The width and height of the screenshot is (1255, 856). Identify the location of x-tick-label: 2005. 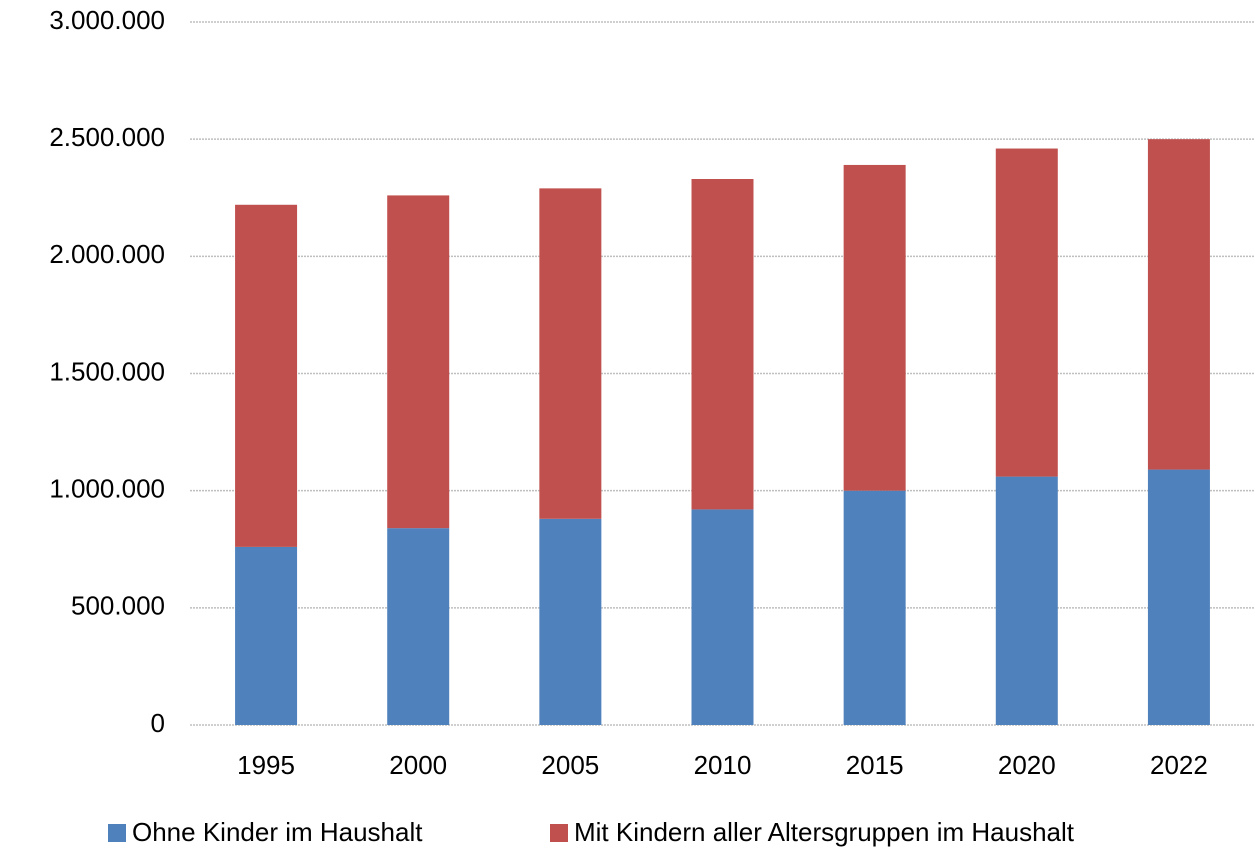
(570, 765).